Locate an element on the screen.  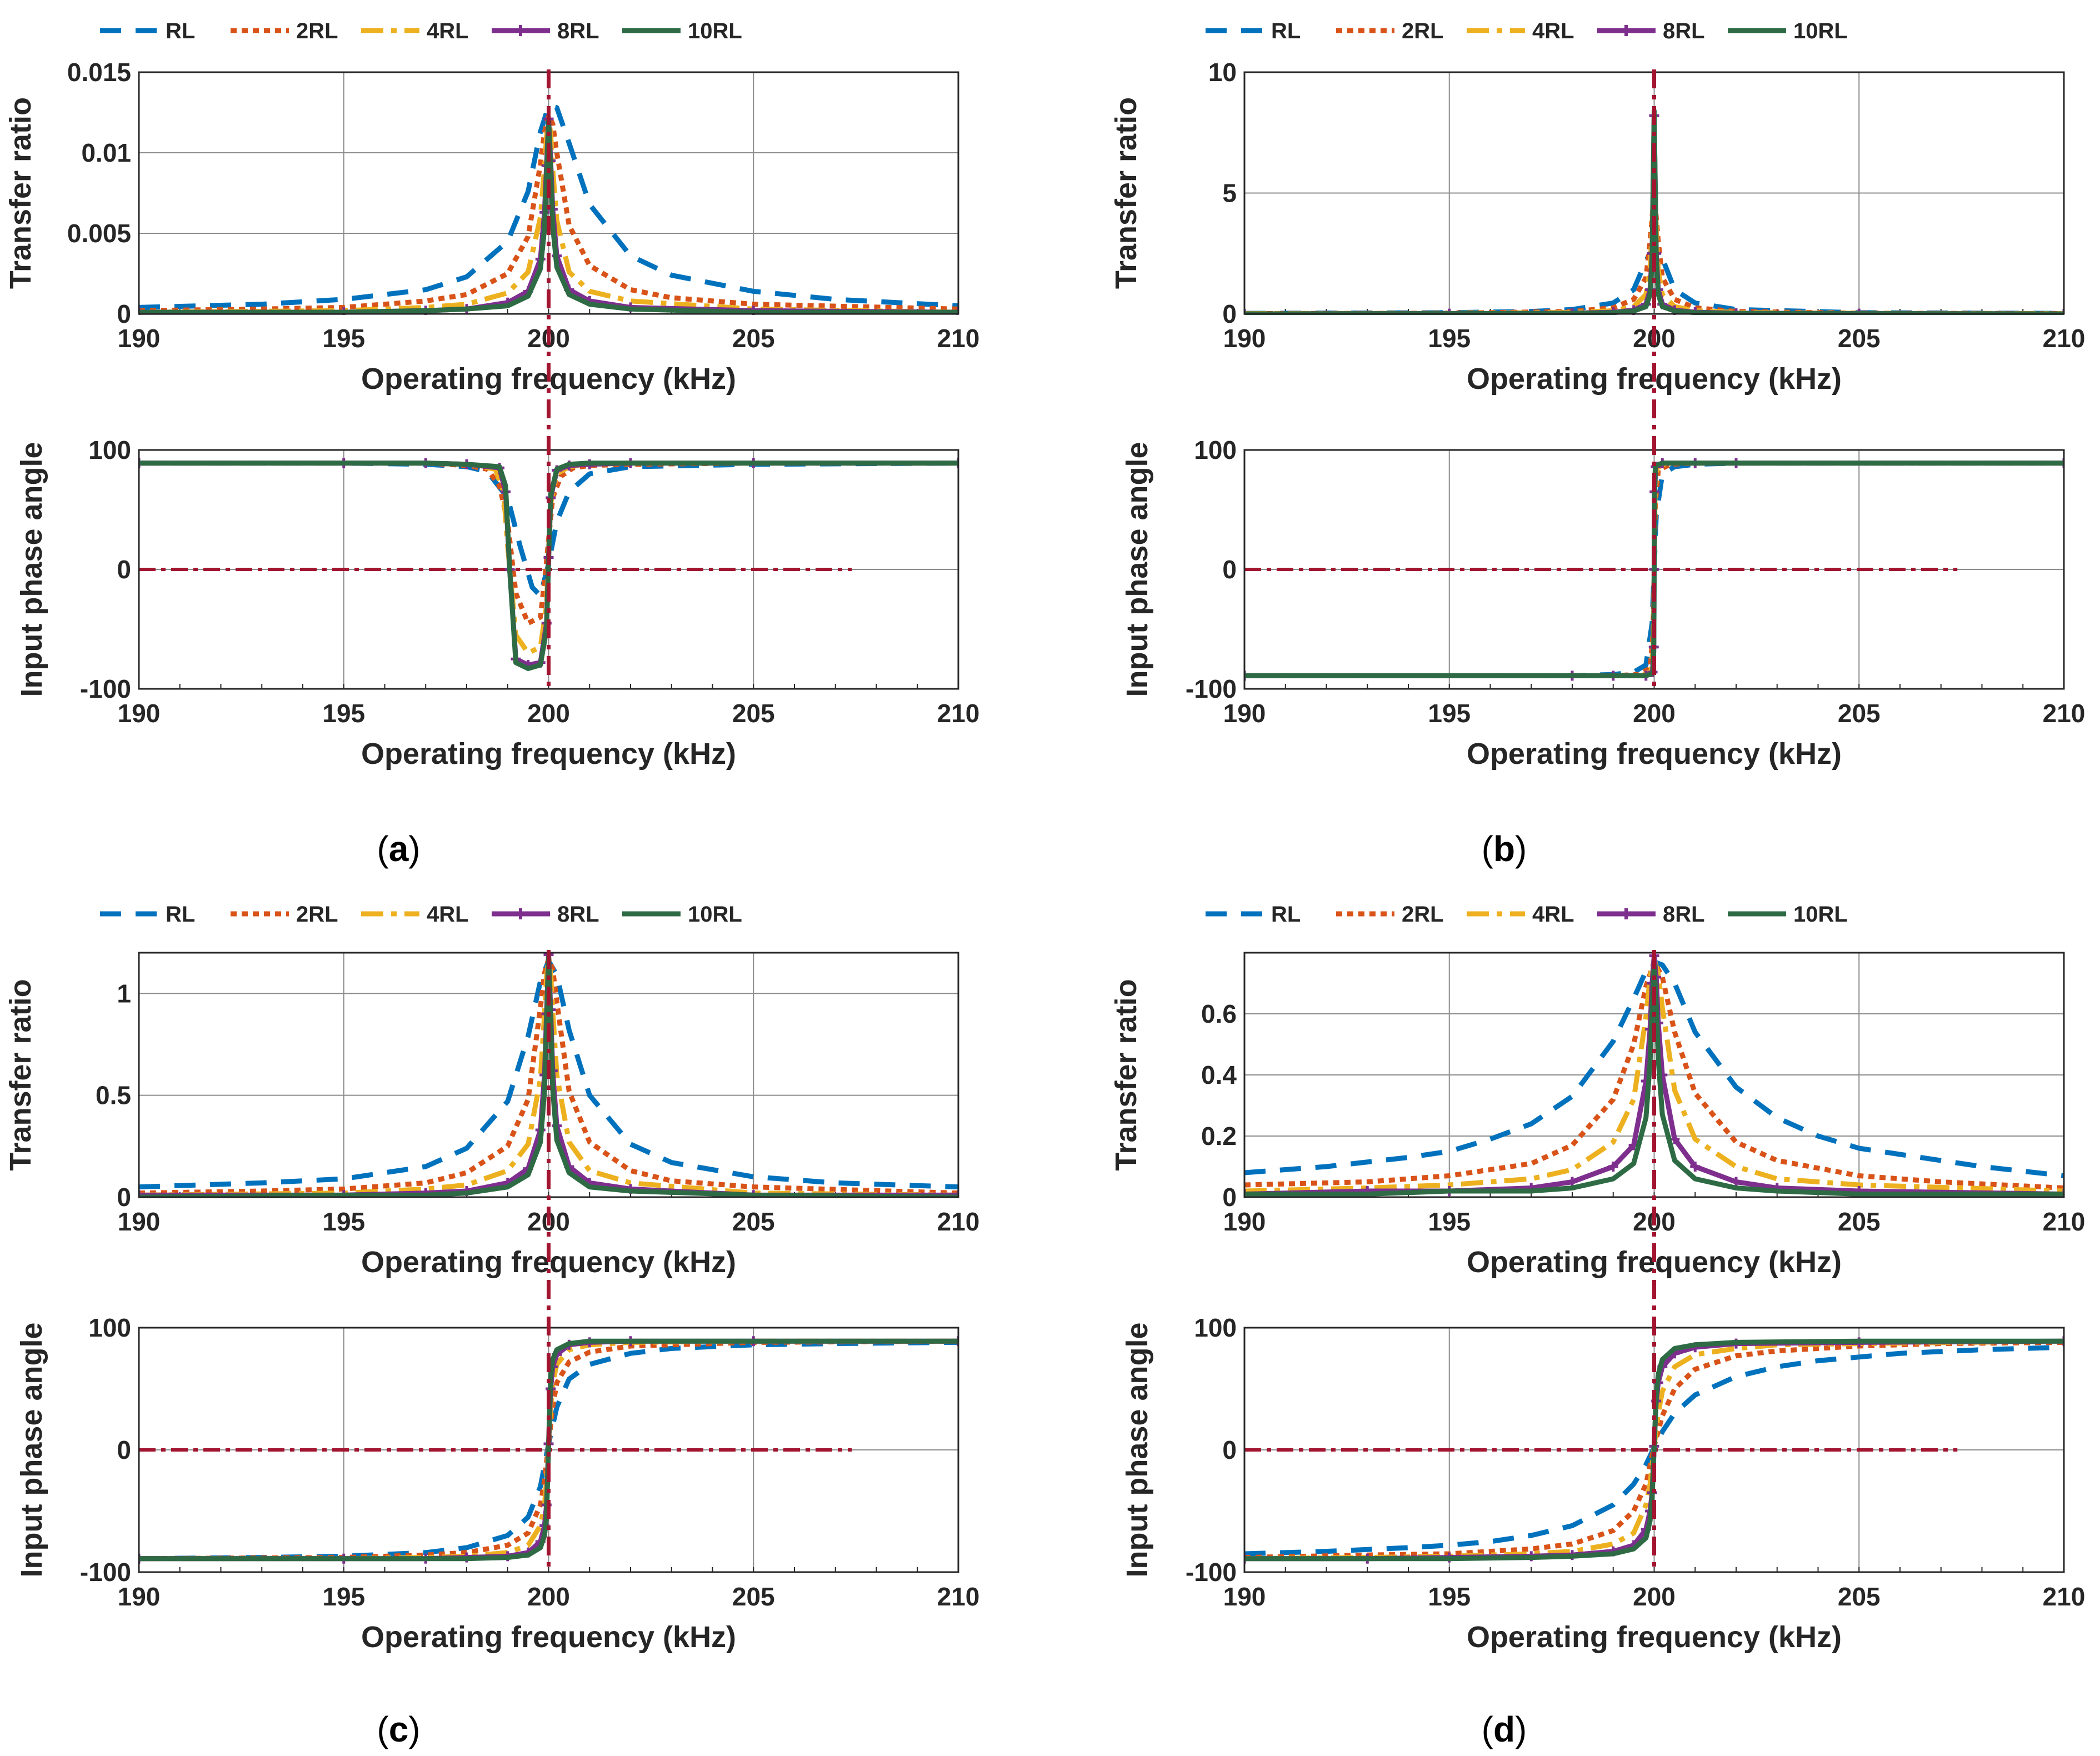
y-tick-label: 0.4 is located at coordinates (1219, 1074).